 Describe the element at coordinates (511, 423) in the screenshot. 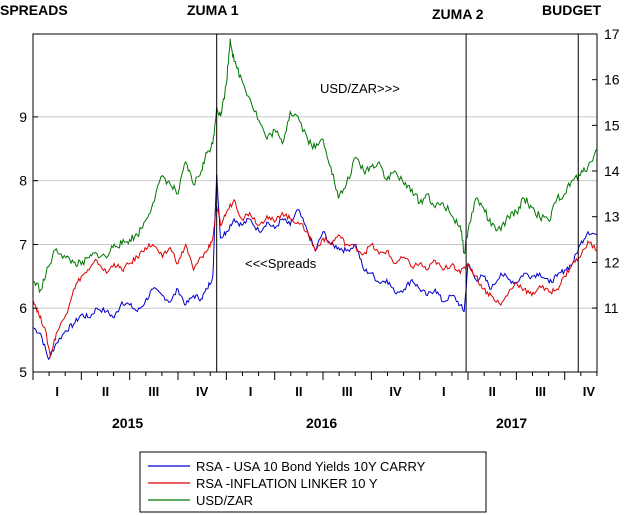

I see `year-label-2017: 2017` at that location.